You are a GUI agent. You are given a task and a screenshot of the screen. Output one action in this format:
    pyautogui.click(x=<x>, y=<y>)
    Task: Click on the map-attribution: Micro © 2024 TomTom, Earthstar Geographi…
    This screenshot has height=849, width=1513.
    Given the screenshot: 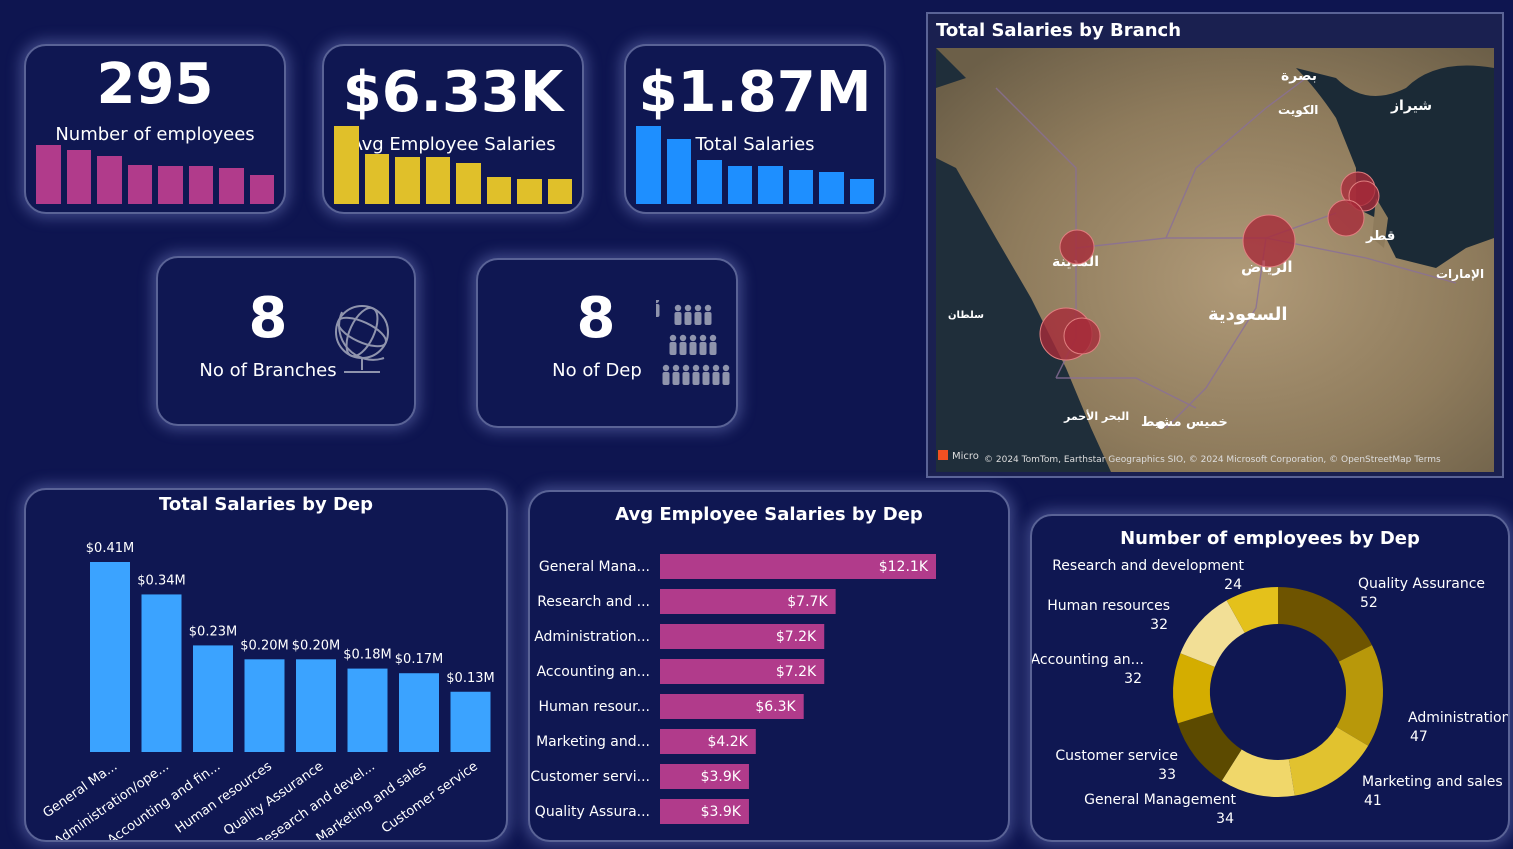 What is the action you would take?
    pyautogui.click(x=1189, y=457)
    